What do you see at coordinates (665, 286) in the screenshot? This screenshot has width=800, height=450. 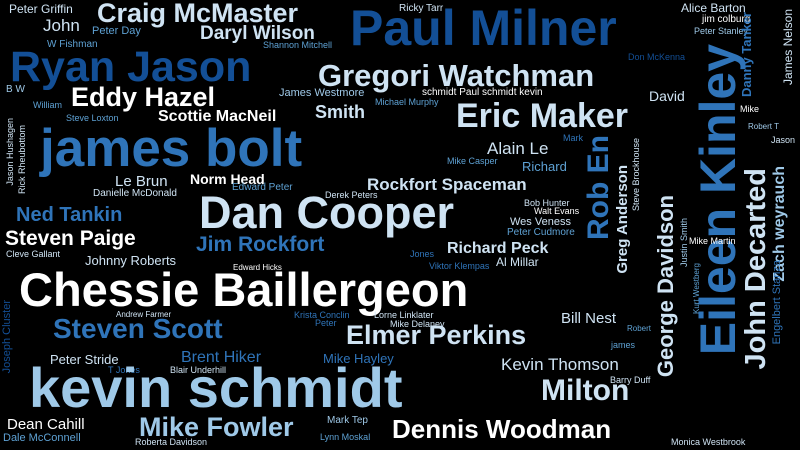 I see `word-cloud-word: George Davidson` at bounding box center [665, 286].